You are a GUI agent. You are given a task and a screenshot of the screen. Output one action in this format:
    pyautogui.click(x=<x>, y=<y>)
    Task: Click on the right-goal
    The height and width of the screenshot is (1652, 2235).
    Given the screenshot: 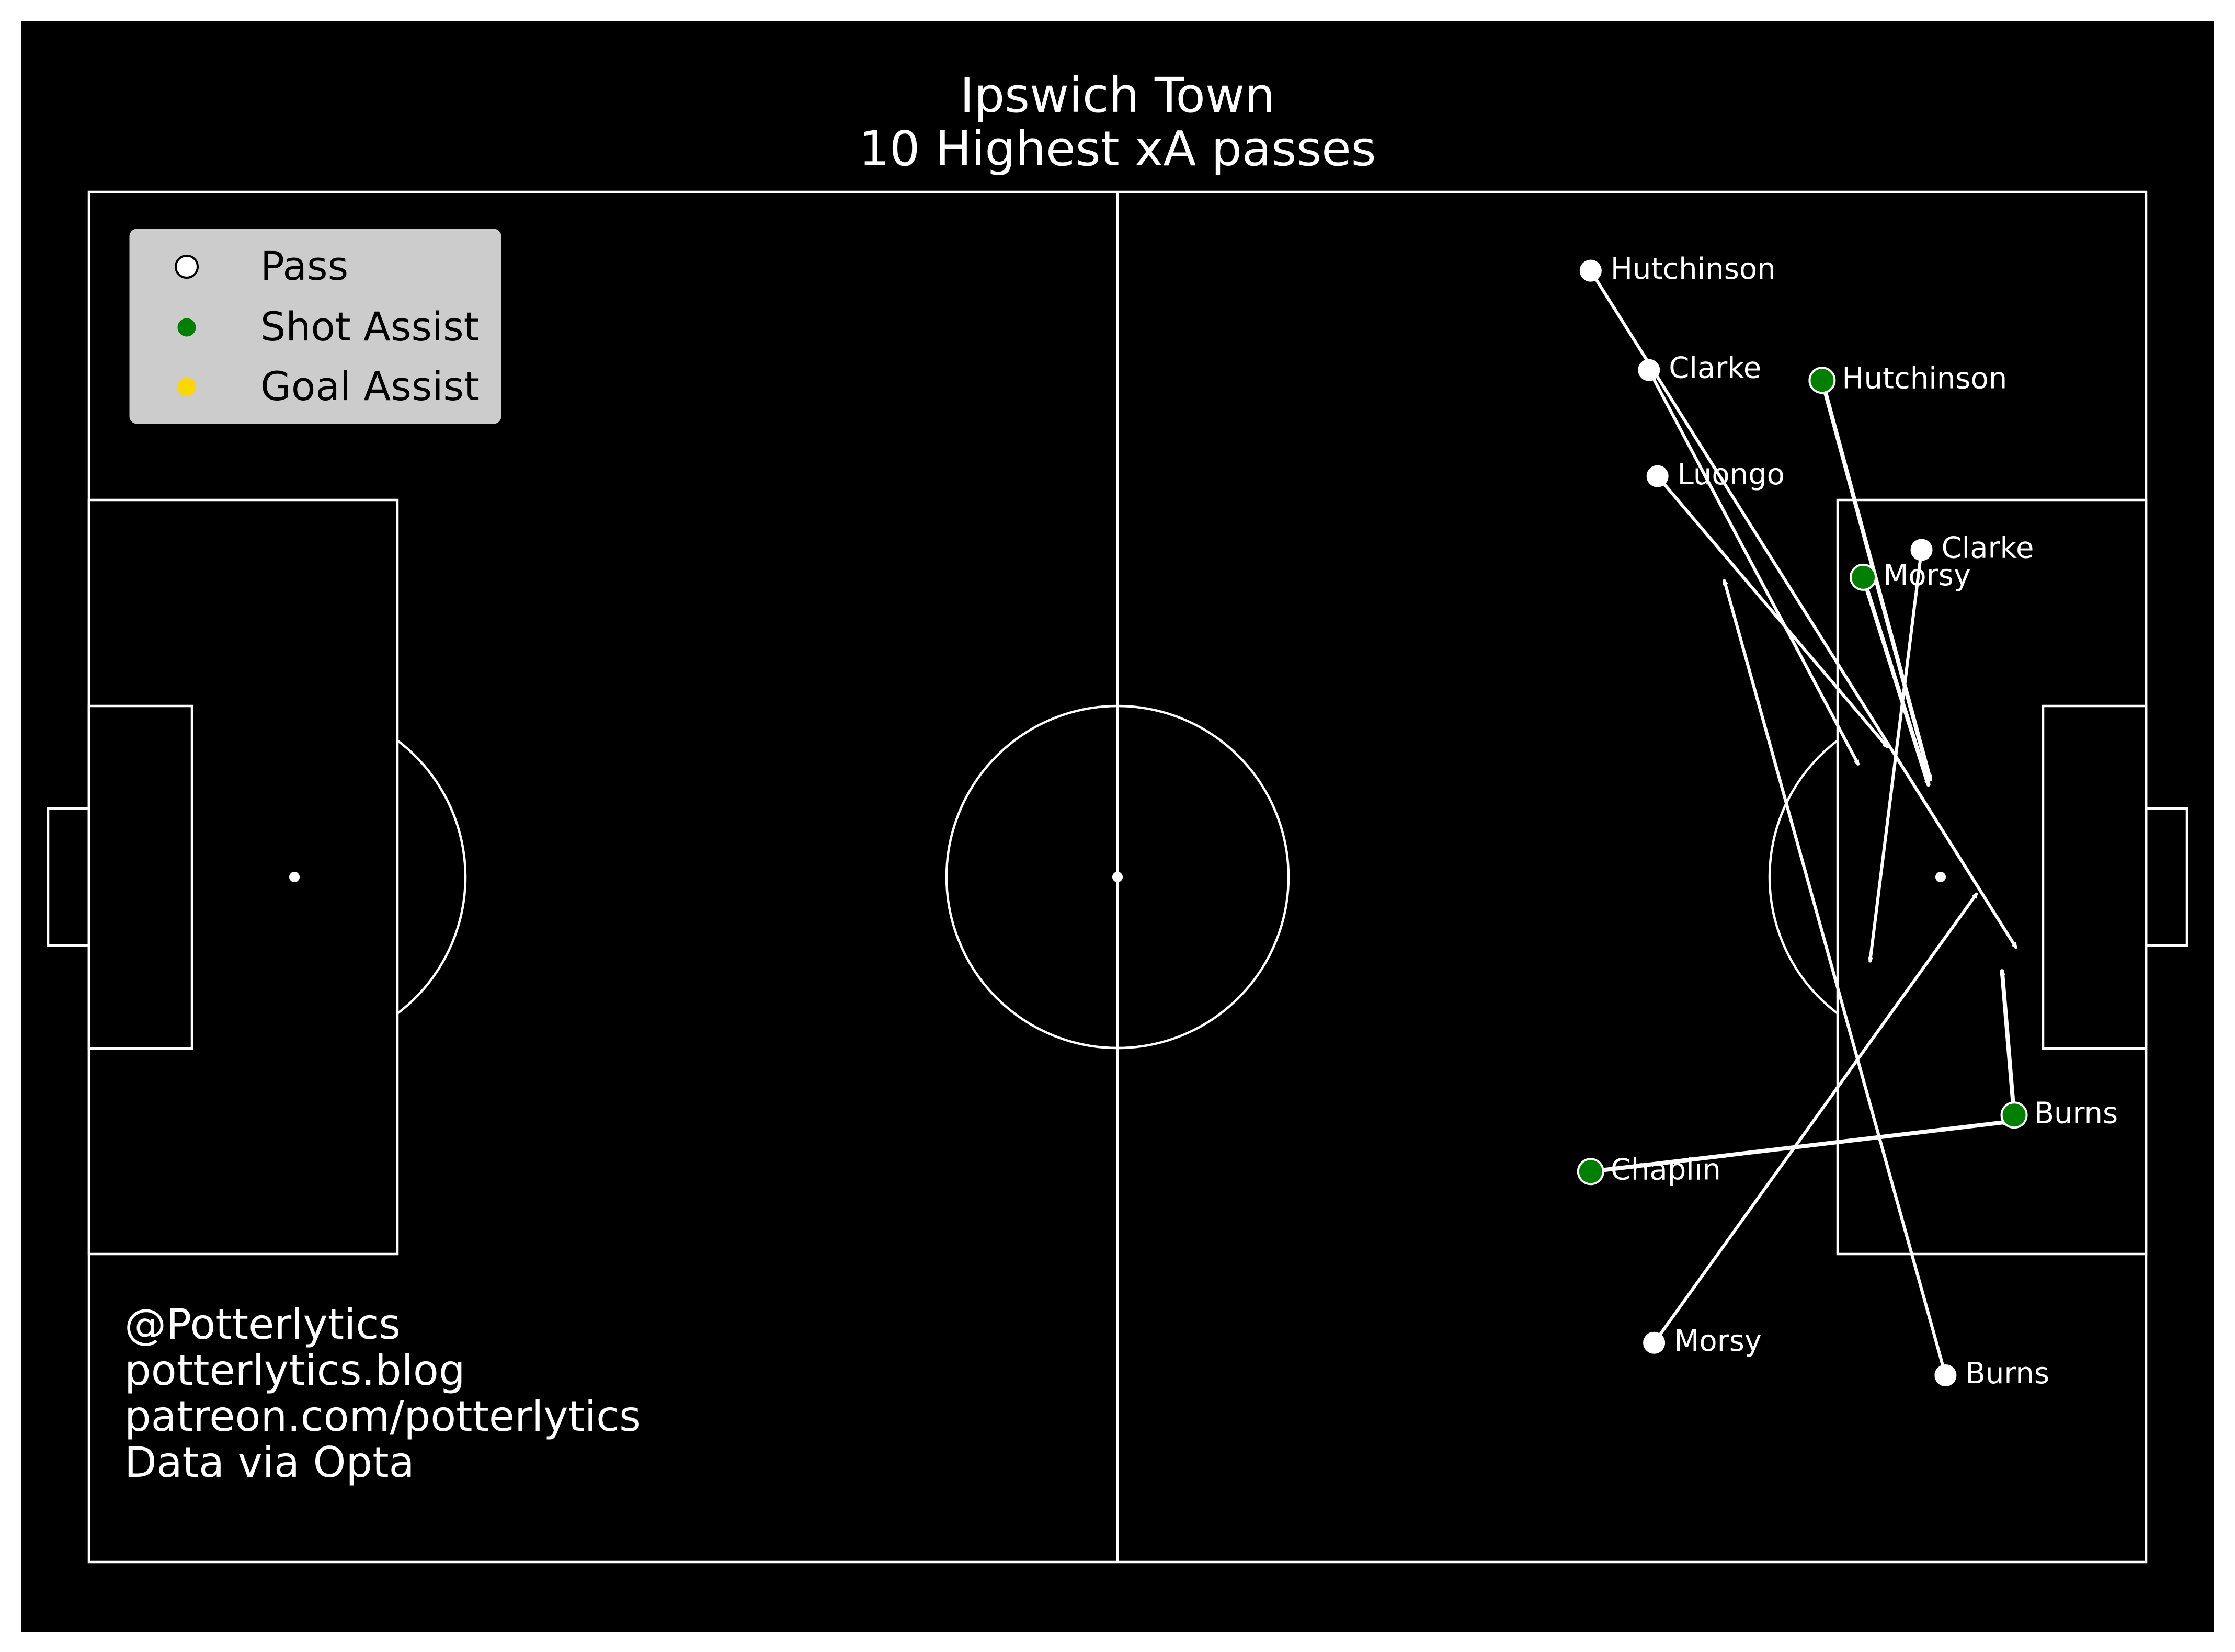 What is the action you would take?
    pyautogui.click(x=2167, y=877)
    